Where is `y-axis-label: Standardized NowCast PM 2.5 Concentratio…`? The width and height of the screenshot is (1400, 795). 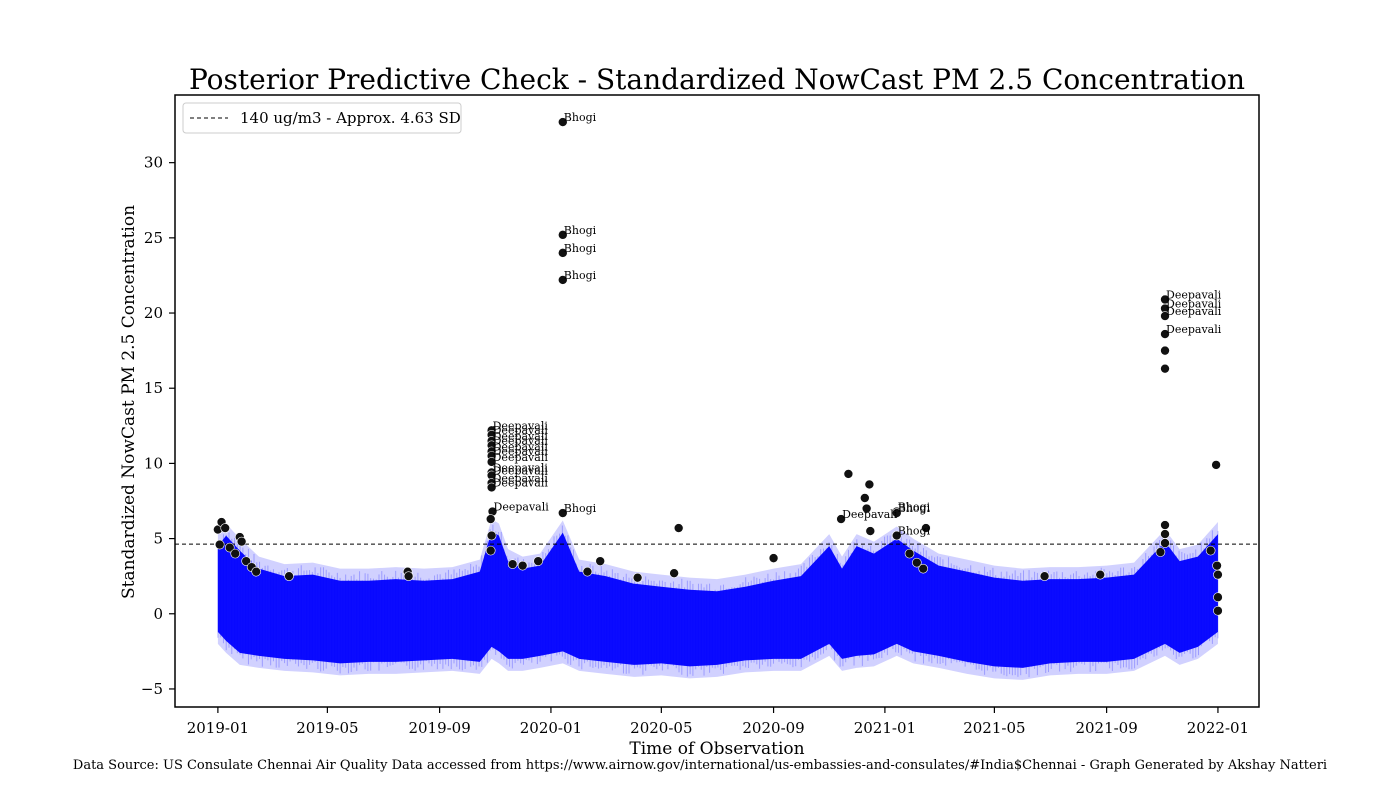
y-axis-label: Standardized NowCast PM 2.5 Concentratio… is located at coordinates (129, 402).